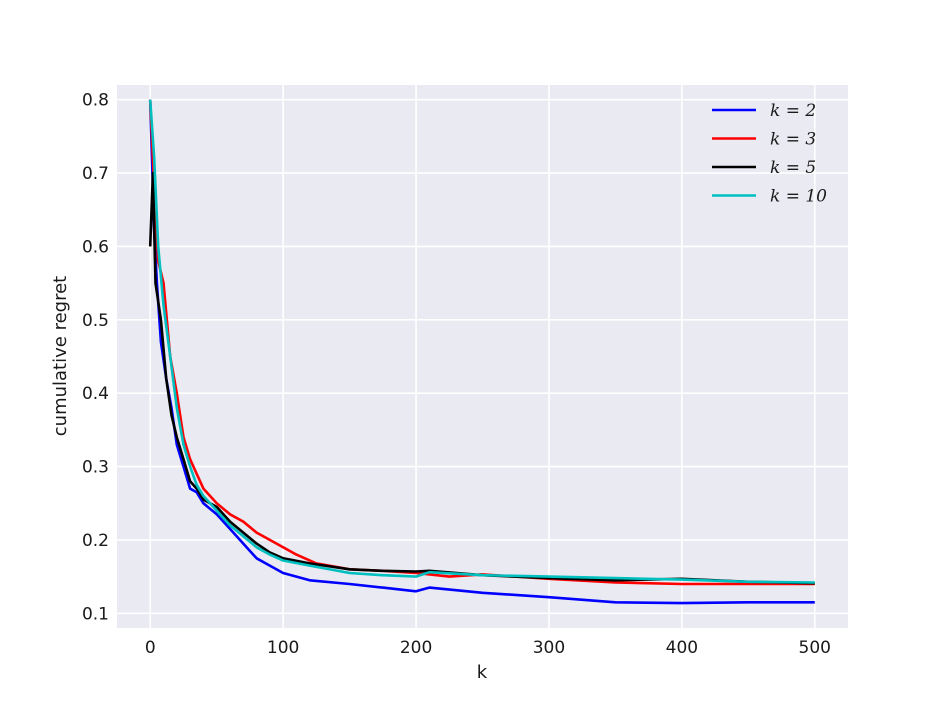  Describe the element at coordinates (150, 648) in the screenshot. I see `x-tick-label: 0` at that location.